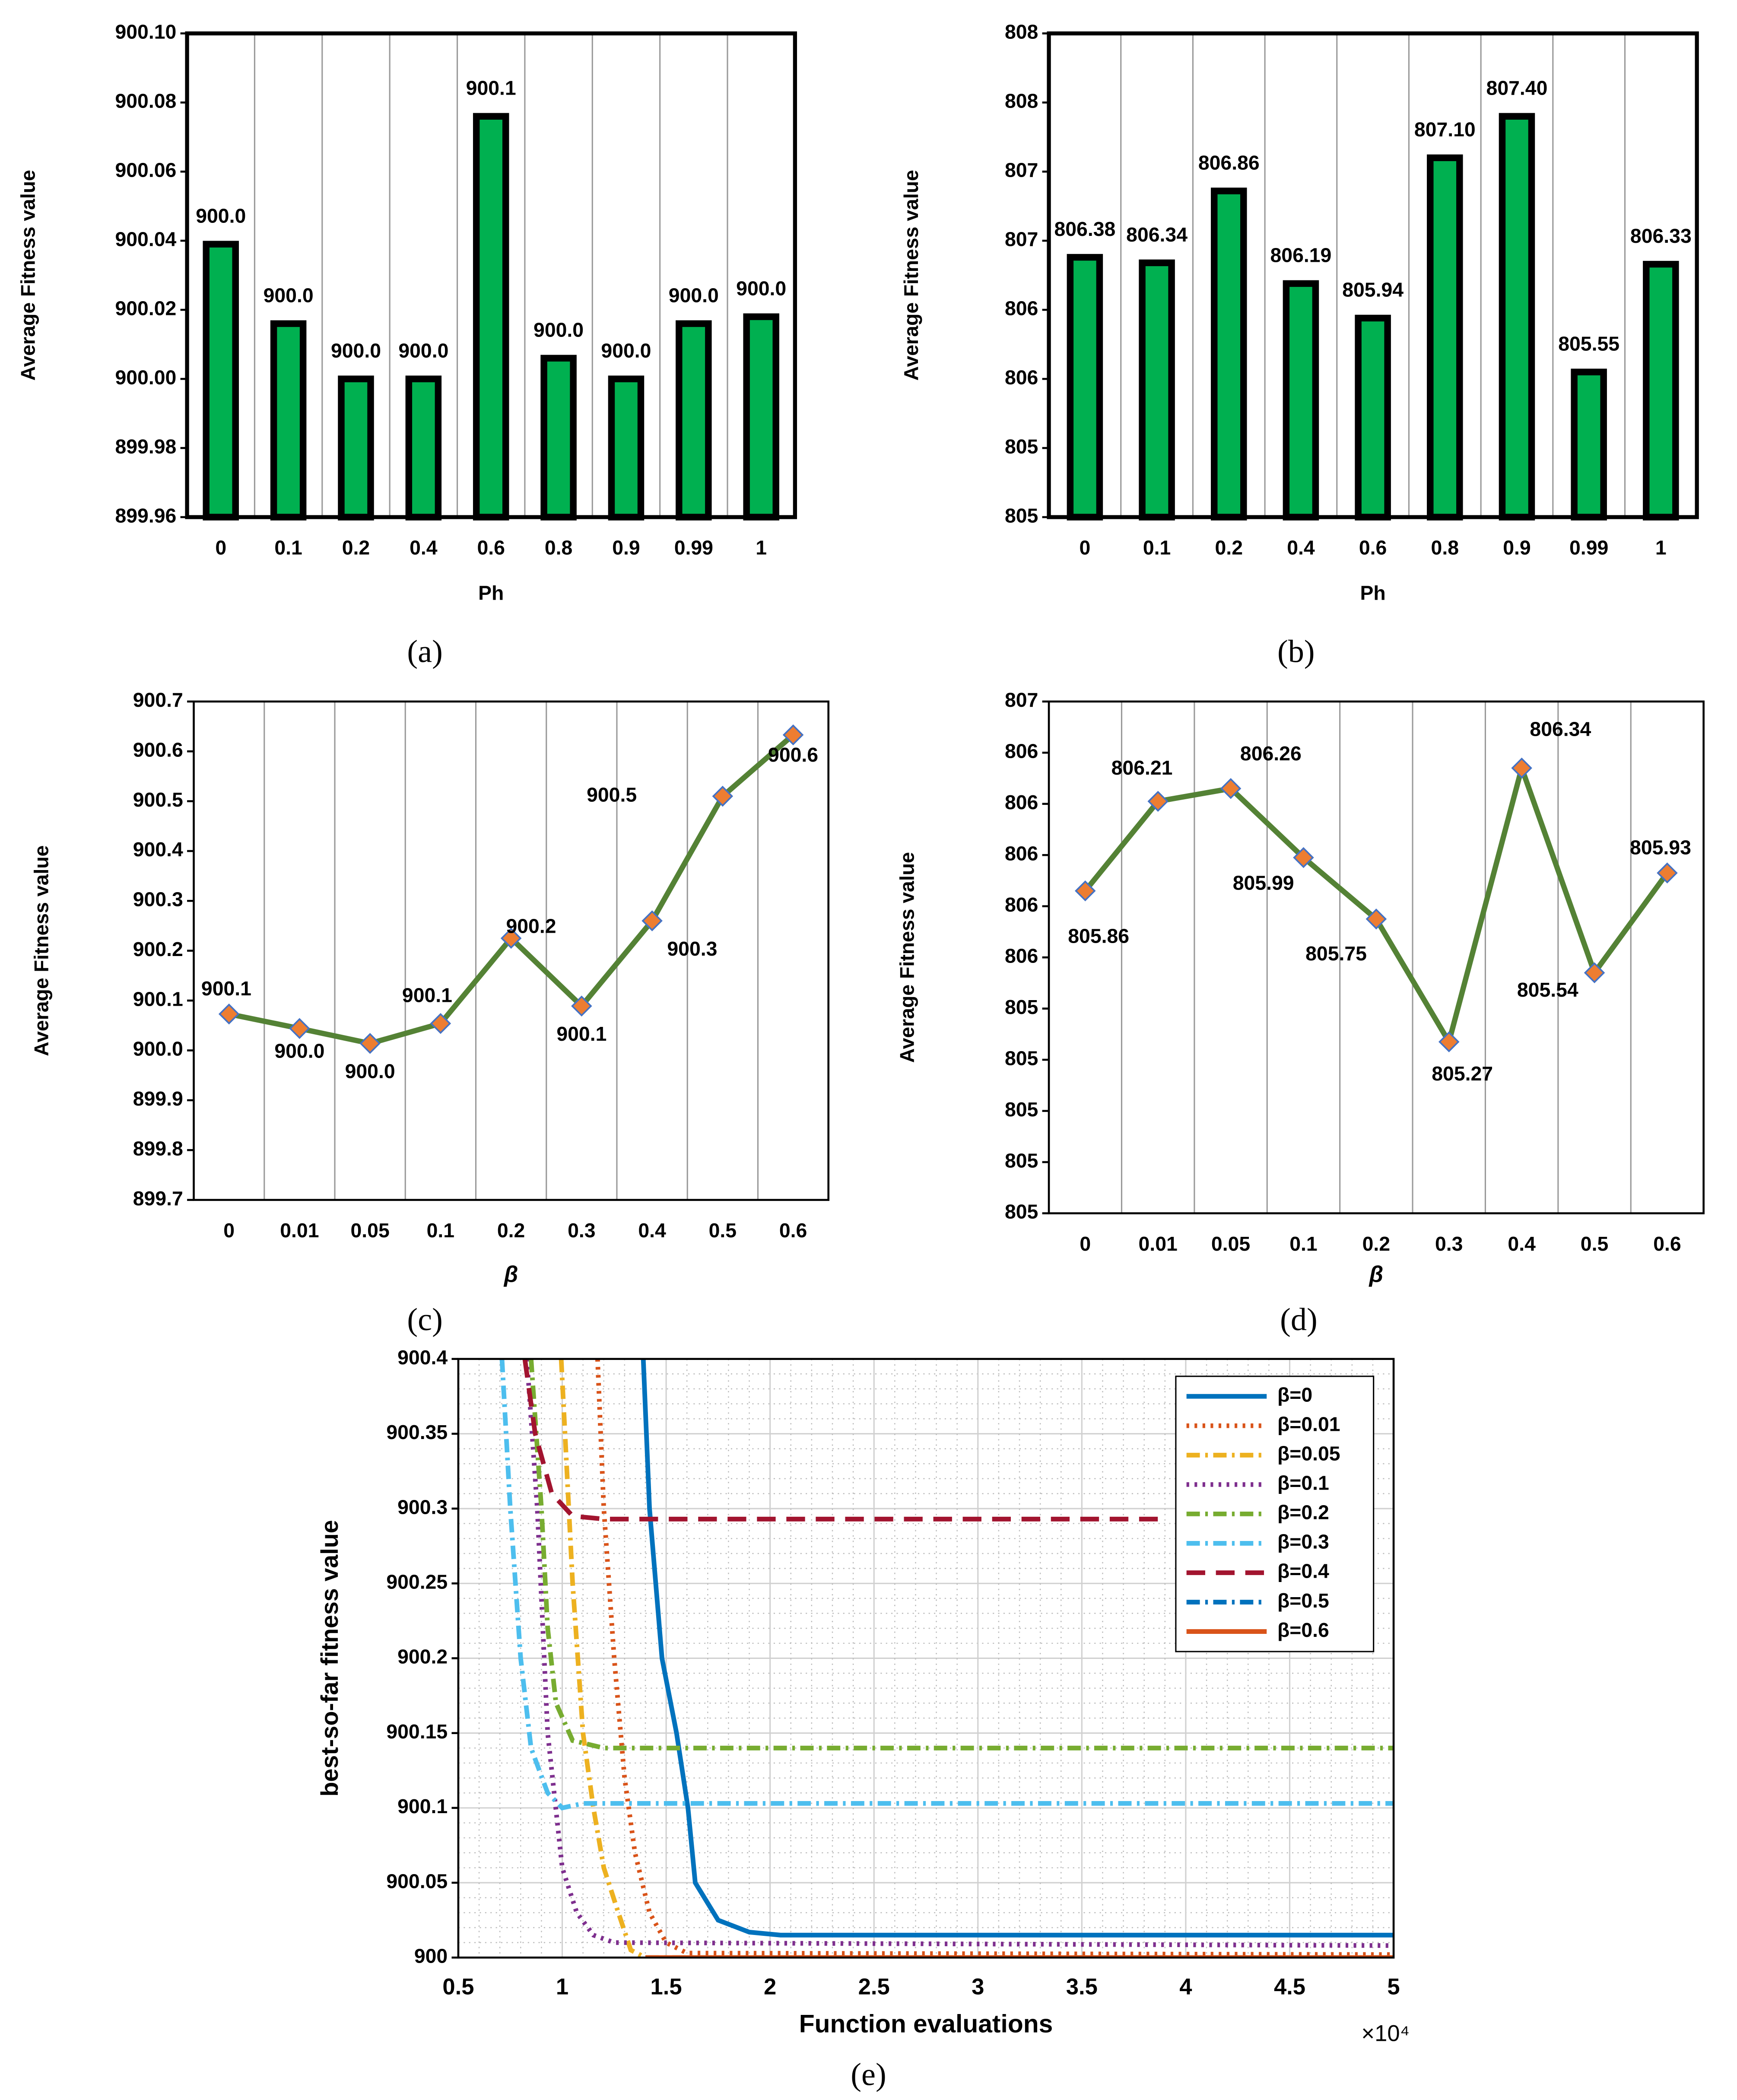  Describe the element at coordinates (424, 1320) in the screenshot. I see `caption: (c)` at that location.